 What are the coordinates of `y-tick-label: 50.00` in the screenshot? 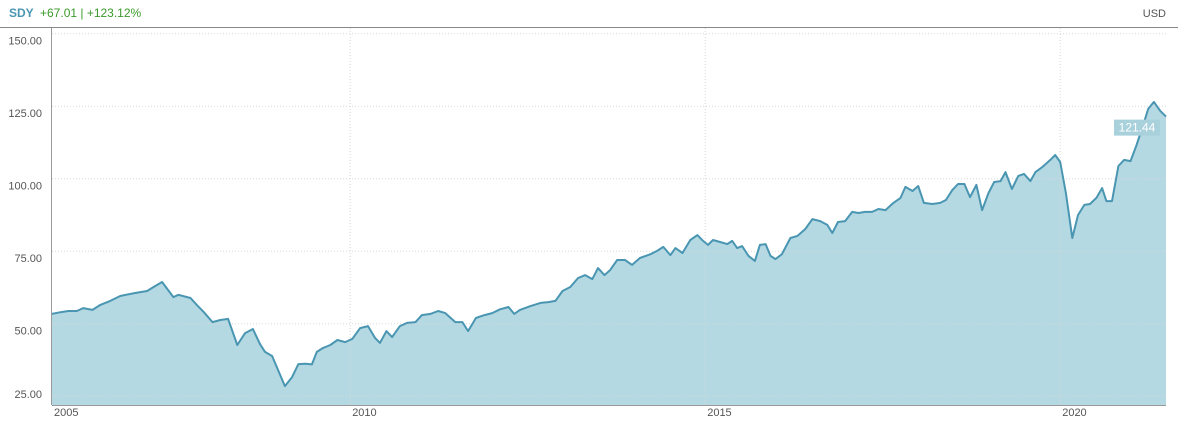 It's located at (28, 332).